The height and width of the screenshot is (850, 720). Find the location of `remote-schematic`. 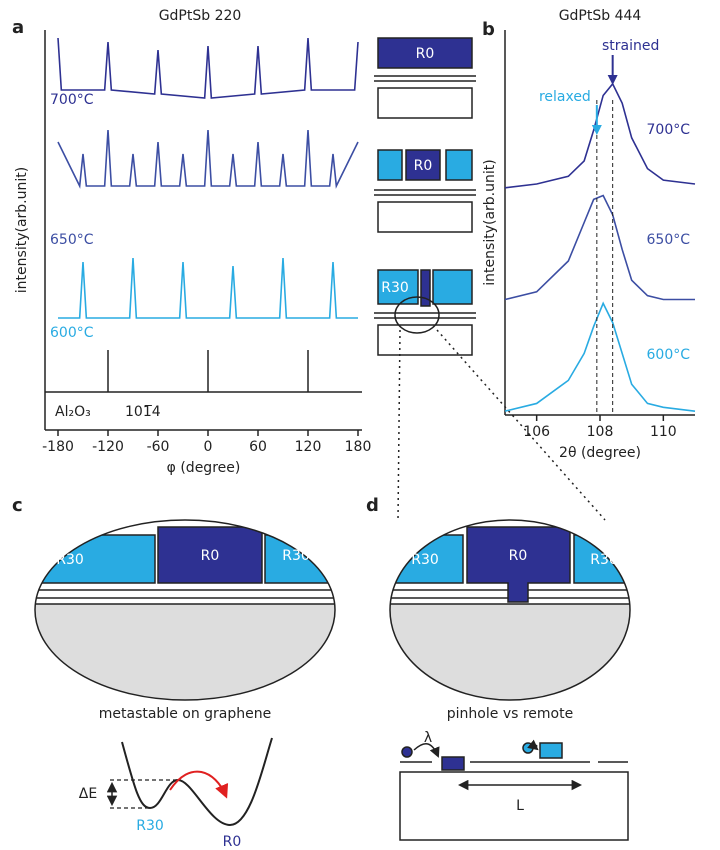

remote-schematic is located at coordinates (514, 790).